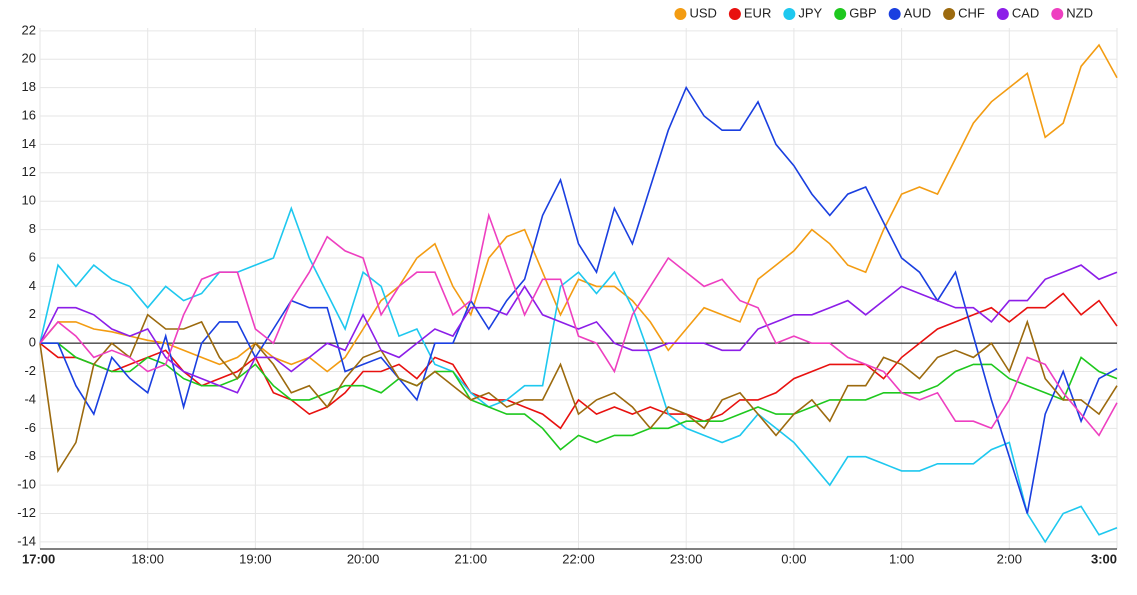 This screenshot has height=595, width=1137. Describe the element at coordinates (32, 342) in the screenshot. I see `y-tick-label: 0` at that location.